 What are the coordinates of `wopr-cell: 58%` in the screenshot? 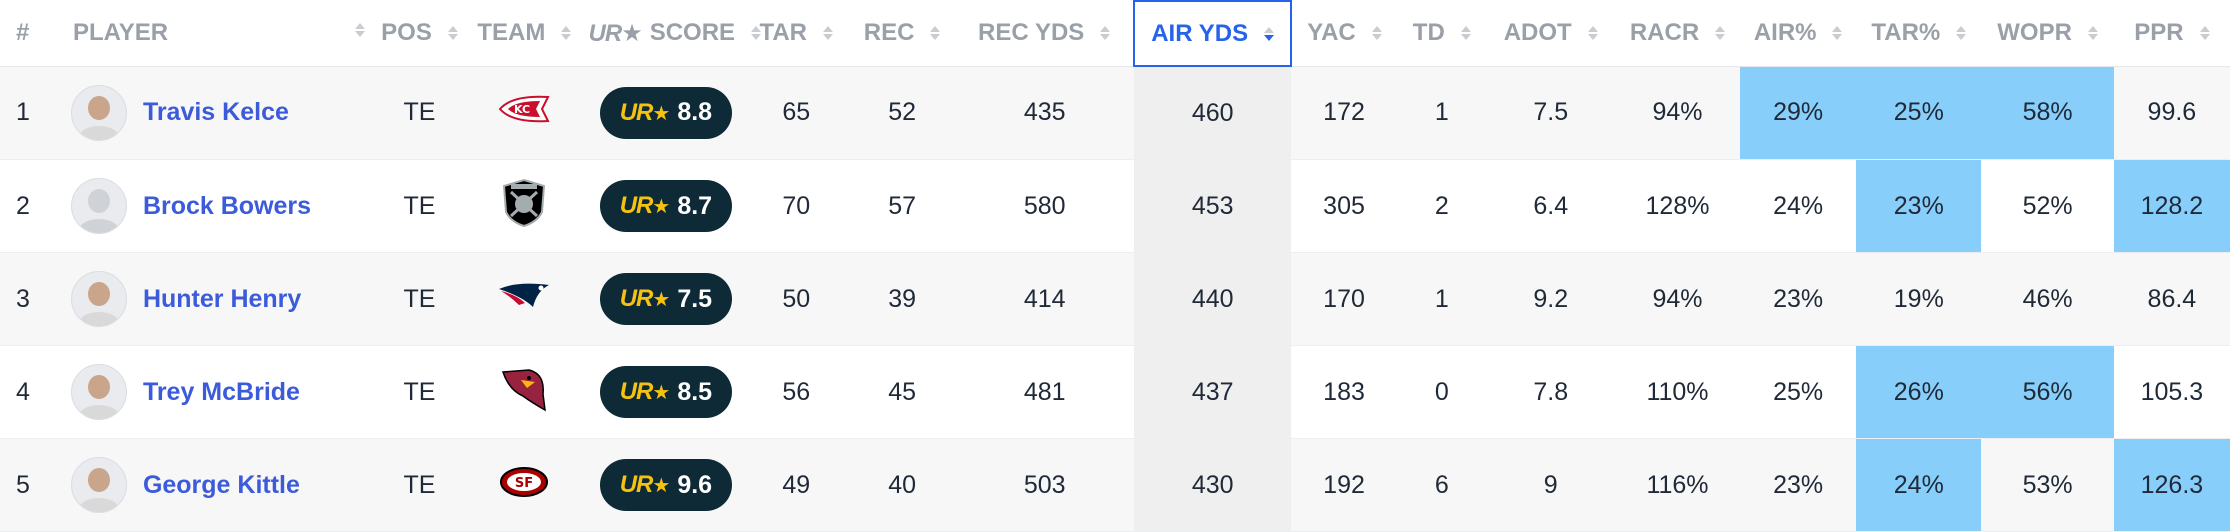 It's located at (2047, 113).